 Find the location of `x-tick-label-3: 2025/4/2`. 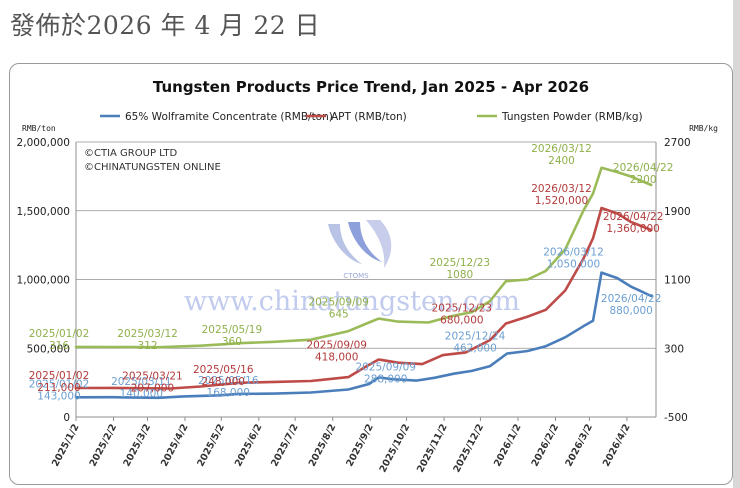

x-tick-label-3: 2025/4/2 is located at coordinates (175, 445).